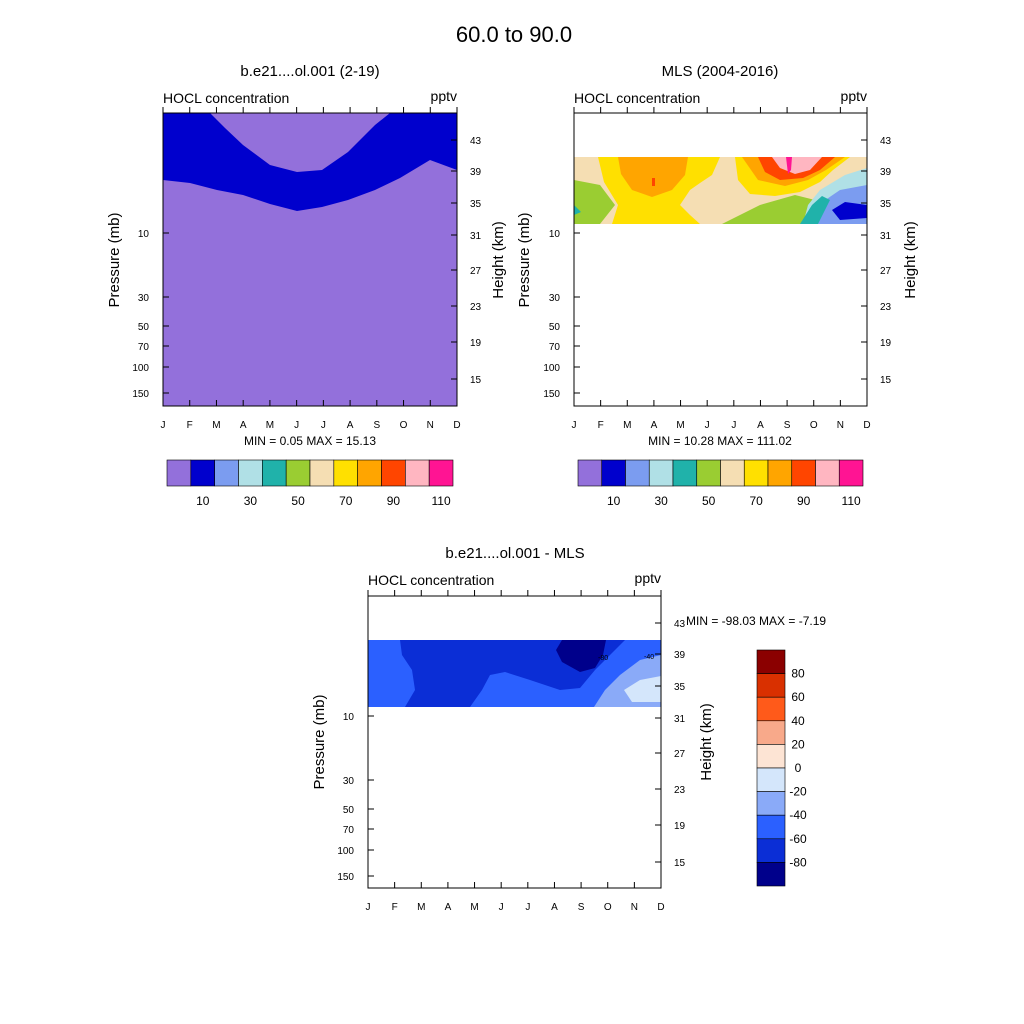 The image size is (1024, 1024). I want to click on contour-band-0-10-top, so click(300, 142).